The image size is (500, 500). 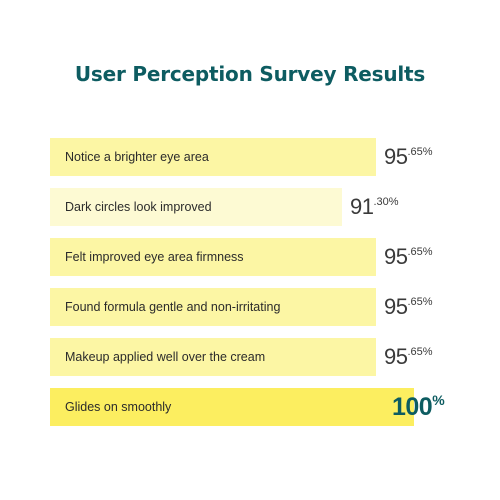 I want to click on bar-label: Found formula gentle and non-irritating, so click(x=173, y=307).